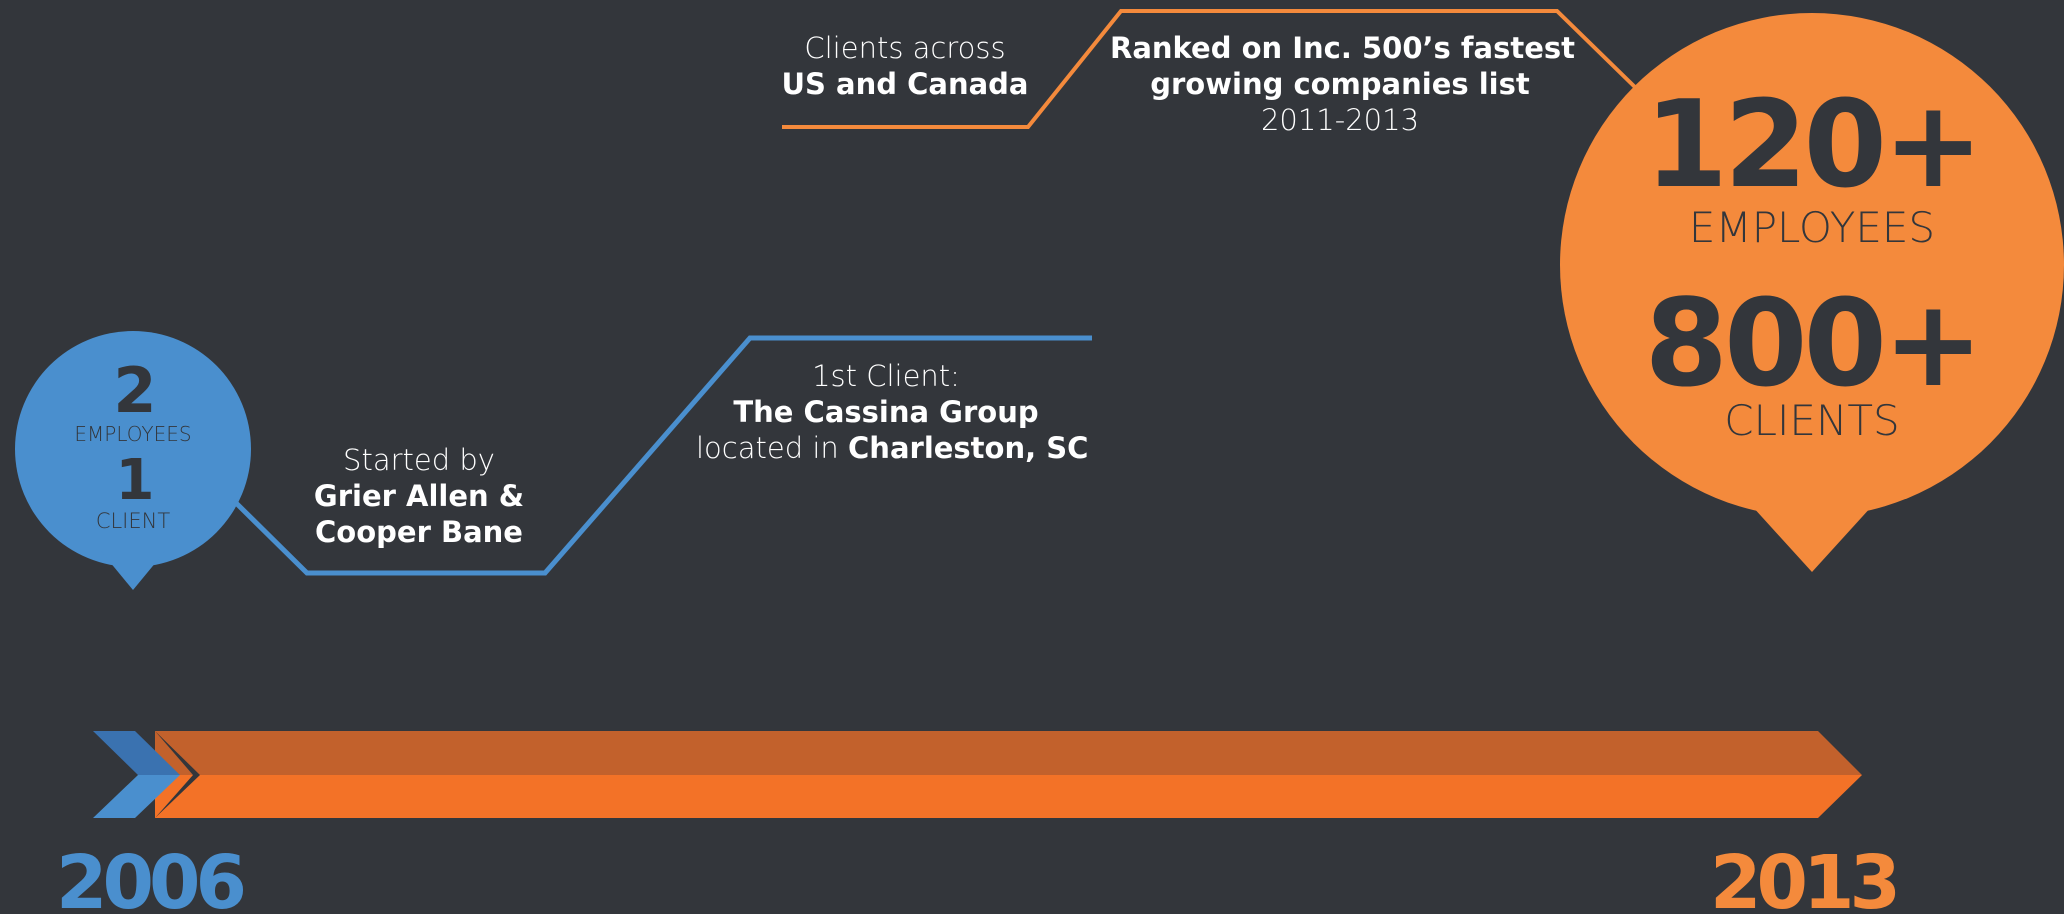 Image resolution: width=2064 pixels, height=914 pixels. What do you see at coordinates (886, 376) in the screenshot?
I see `first-client-line-1: 1st Client:` at bounding box center [886, 376].